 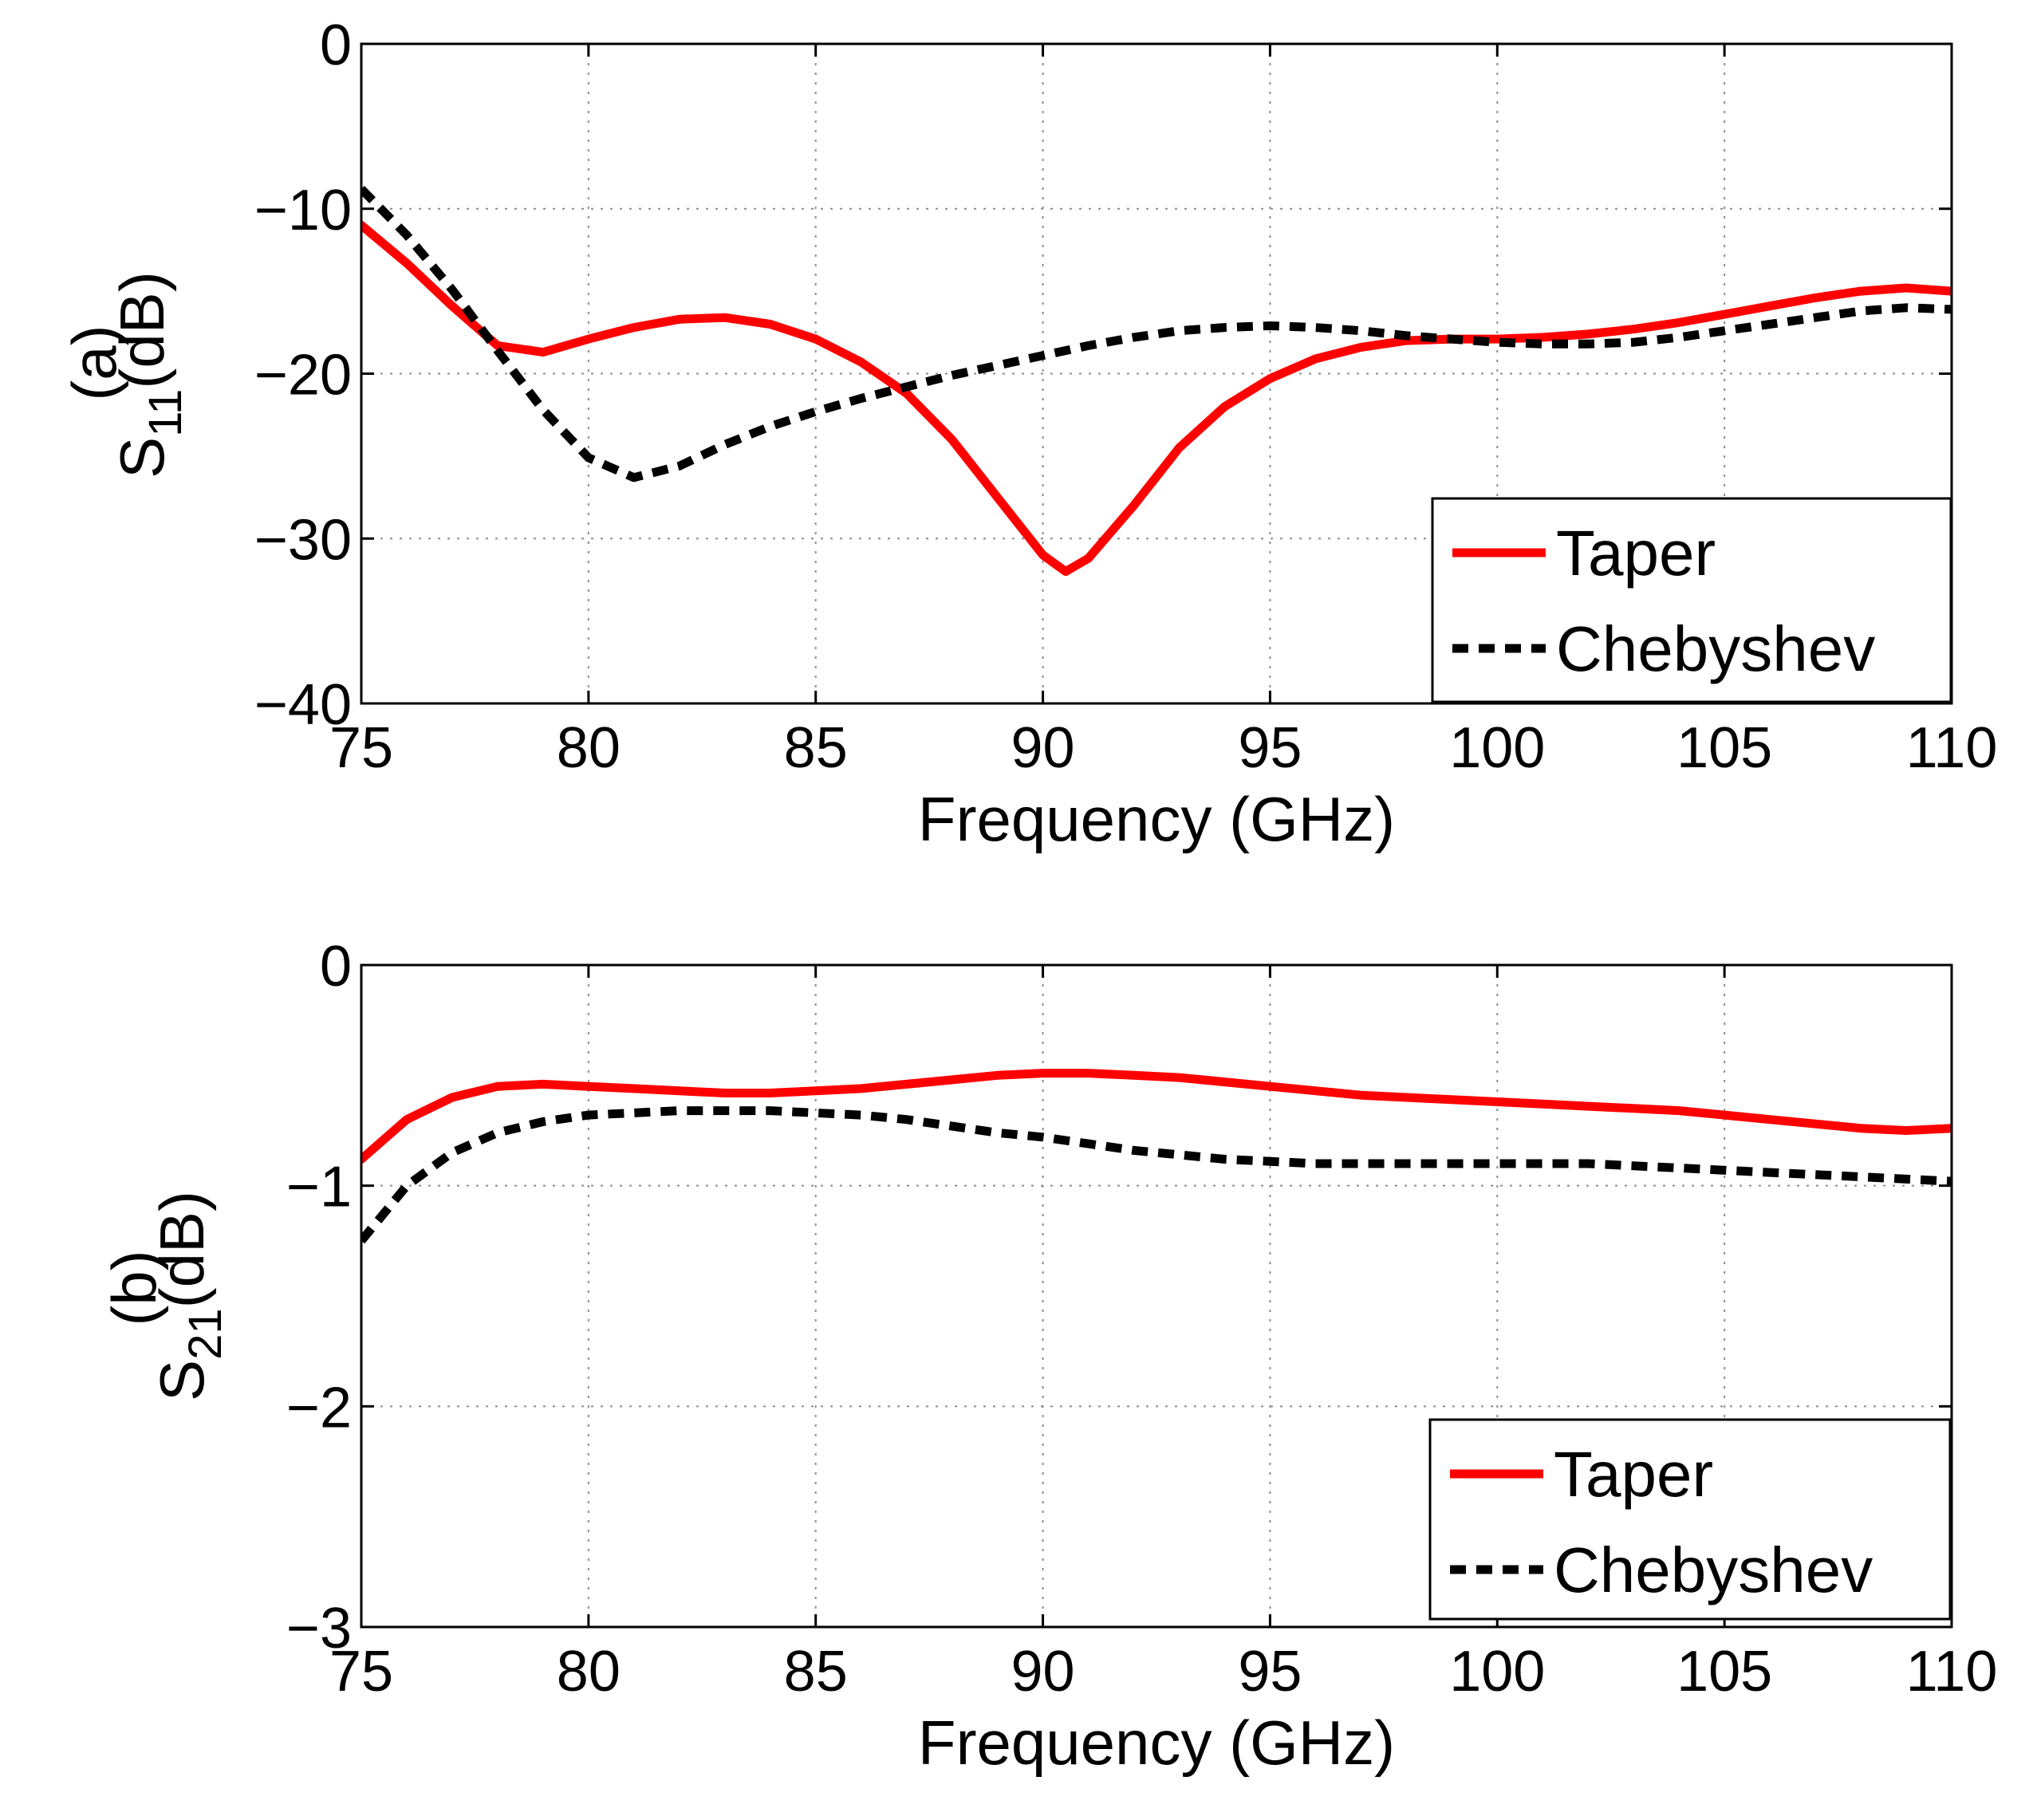 I want to click on y-tick-label: −2, so click(x=319, y=1408).